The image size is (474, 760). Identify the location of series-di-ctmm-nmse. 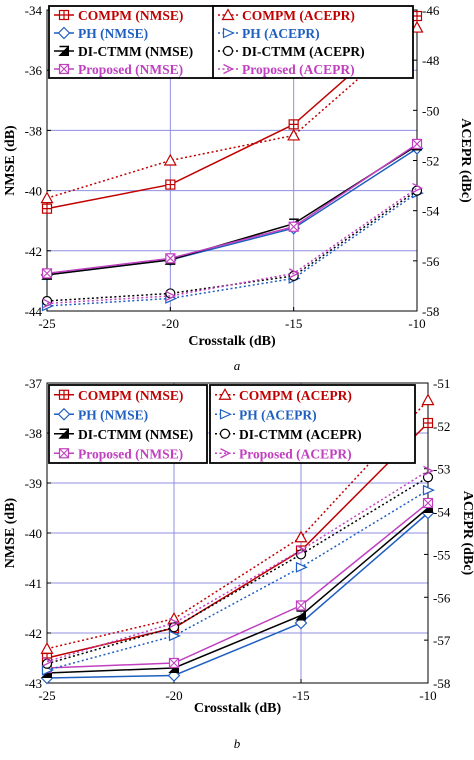
(231, 209).